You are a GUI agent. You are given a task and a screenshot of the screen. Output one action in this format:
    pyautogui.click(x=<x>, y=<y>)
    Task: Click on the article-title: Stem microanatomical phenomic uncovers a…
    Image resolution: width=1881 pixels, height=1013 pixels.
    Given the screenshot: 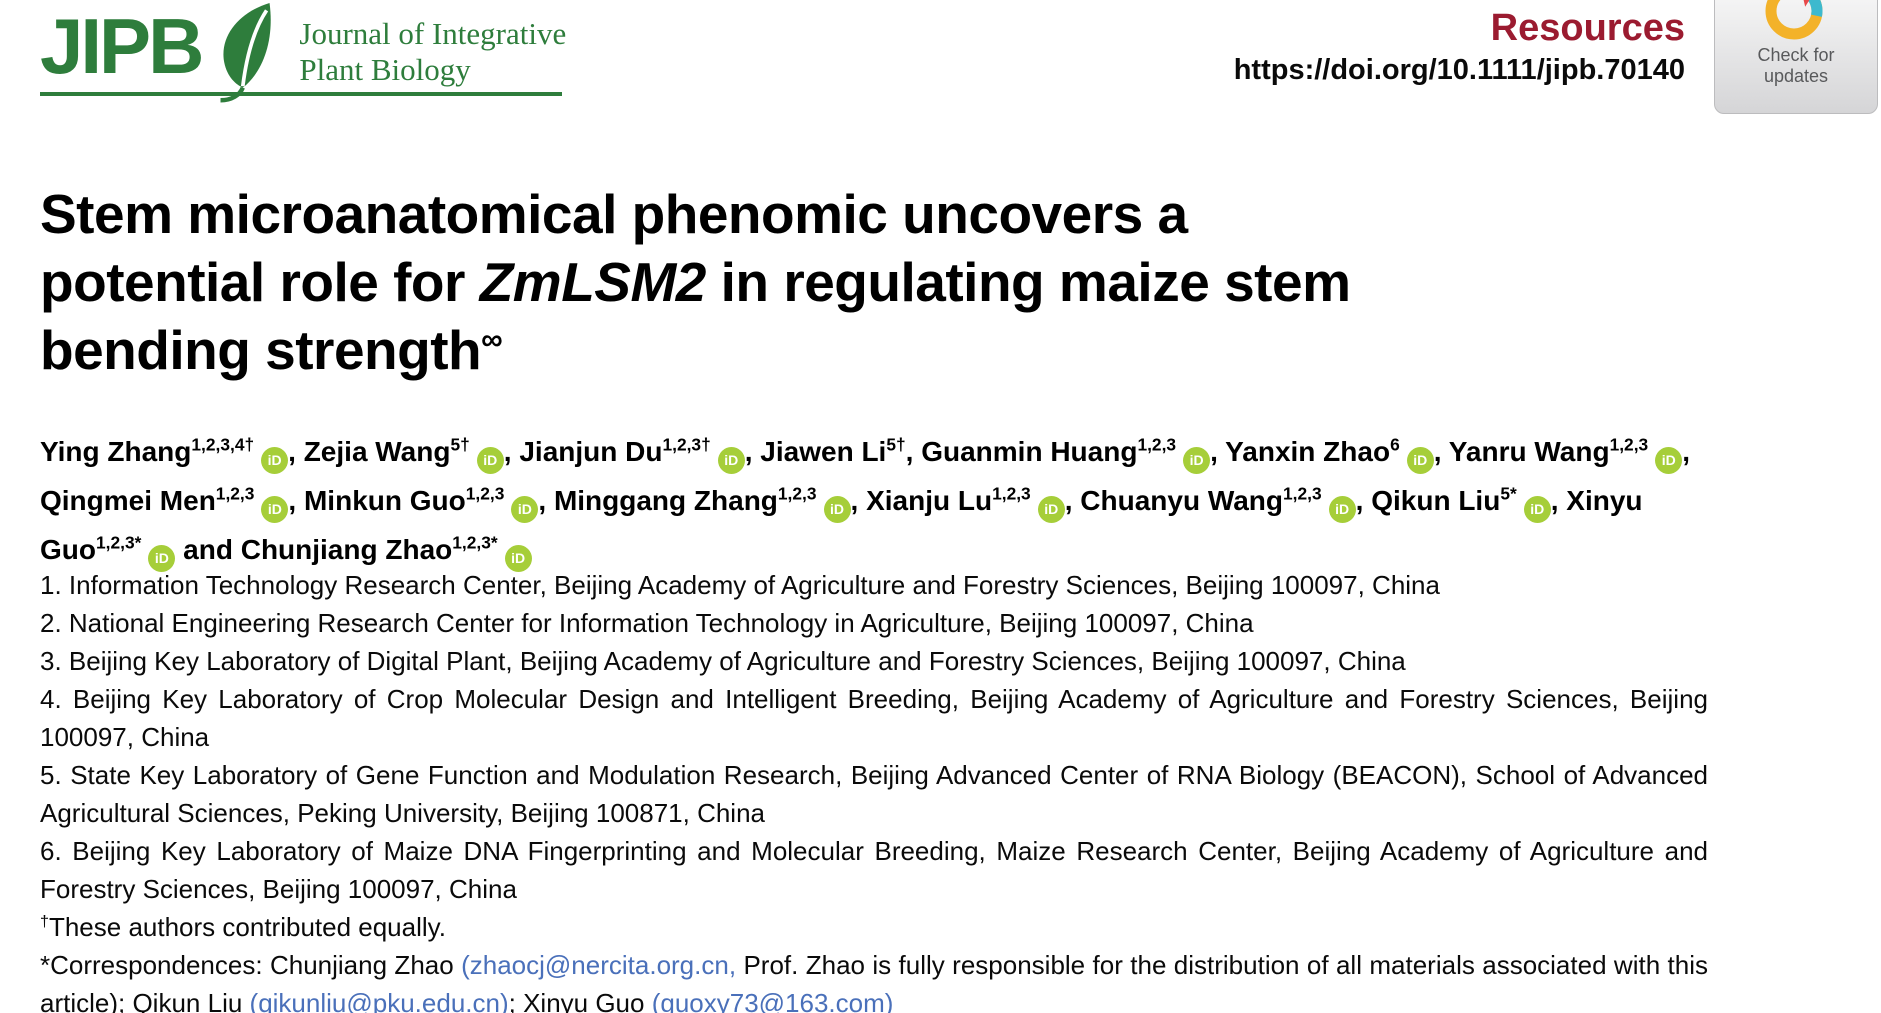 What is the action you would take?
    pyautogui.click(x=695, y=282)
    